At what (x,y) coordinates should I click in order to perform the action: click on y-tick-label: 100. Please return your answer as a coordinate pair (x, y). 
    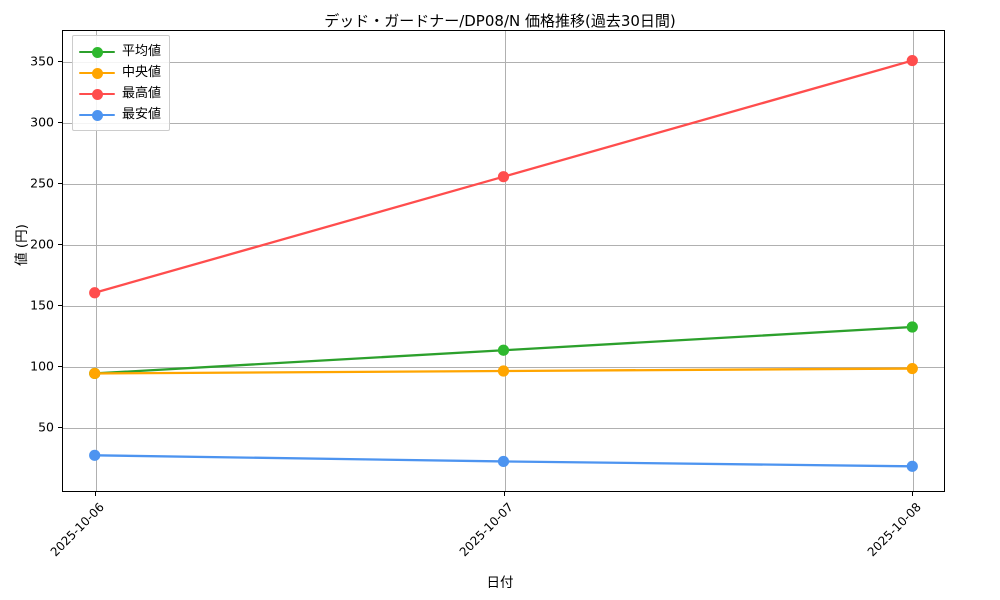
    Looking at the image, I should click on (42, 366).